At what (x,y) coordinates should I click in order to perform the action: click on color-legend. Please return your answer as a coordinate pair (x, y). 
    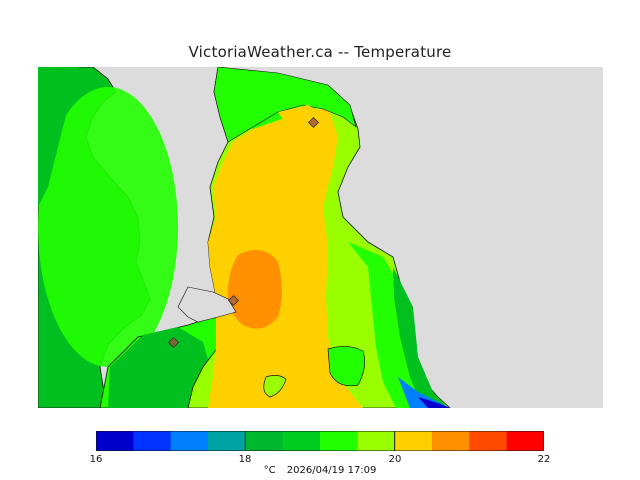
    Looking at the image, I should click on (320, 441).